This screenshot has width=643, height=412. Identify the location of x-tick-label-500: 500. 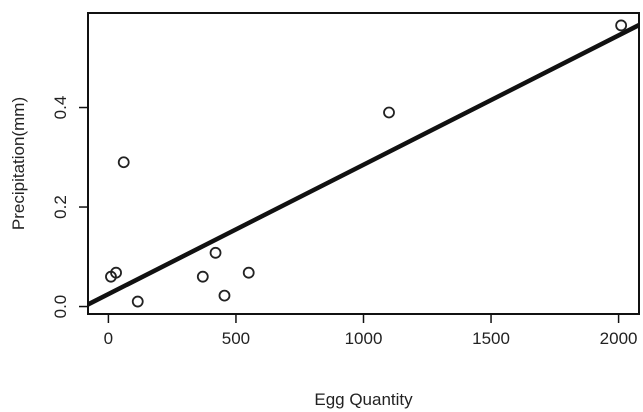
(236, 338).